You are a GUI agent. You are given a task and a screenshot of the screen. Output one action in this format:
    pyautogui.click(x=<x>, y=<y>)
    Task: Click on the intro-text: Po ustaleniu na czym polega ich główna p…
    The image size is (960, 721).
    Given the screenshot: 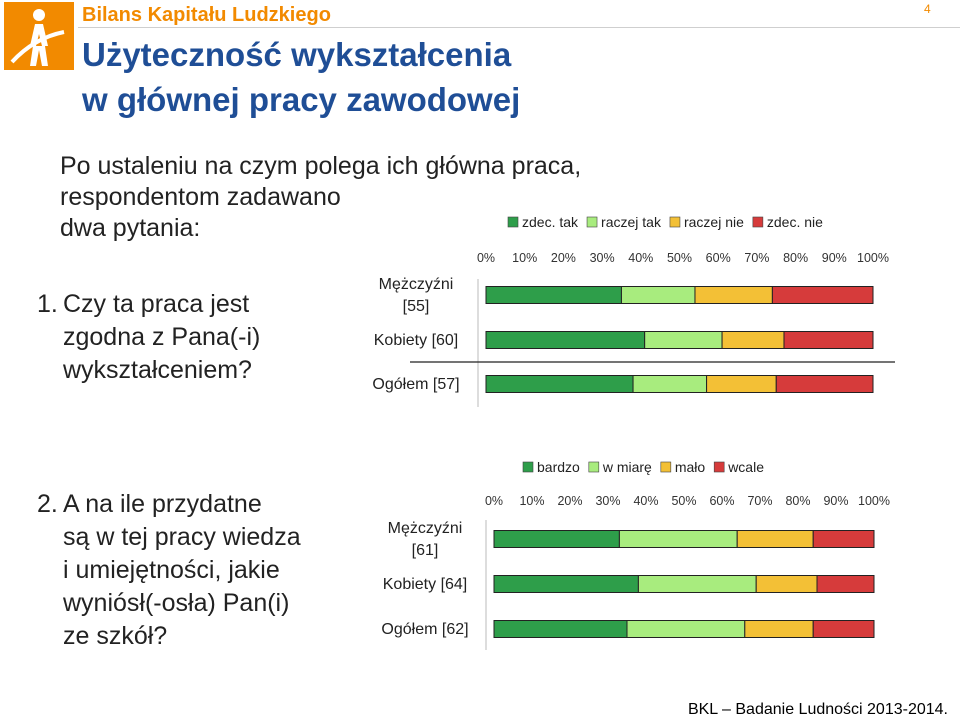 What is the action you would take?
    pyautogui.click(x=360, y=197)
    